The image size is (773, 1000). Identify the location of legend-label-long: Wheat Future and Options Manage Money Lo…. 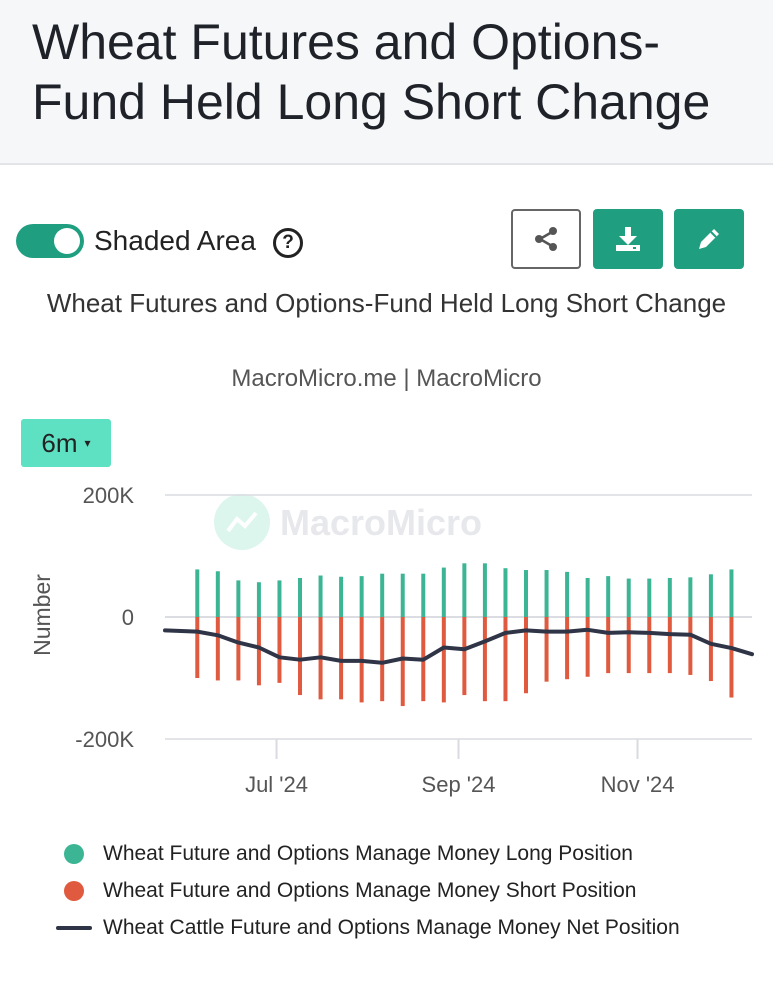
(368, 853).